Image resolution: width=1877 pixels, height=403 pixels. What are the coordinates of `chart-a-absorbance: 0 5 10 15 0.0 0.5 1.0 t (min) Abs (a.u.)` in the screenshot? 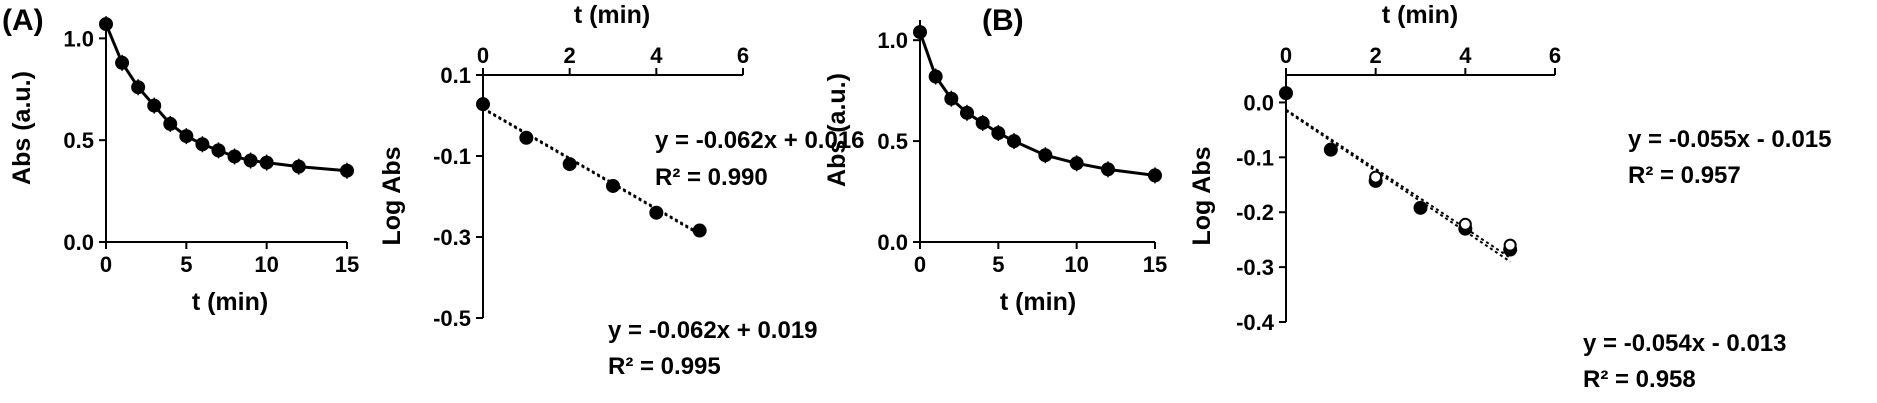 It's located at (183, 166).